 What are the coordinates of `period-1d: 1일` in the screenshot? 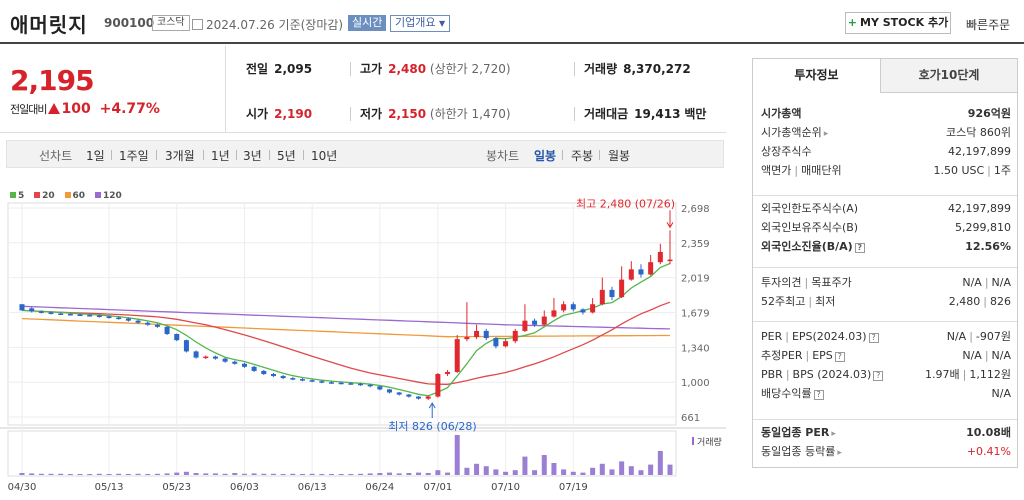 It's located at (95, 156).